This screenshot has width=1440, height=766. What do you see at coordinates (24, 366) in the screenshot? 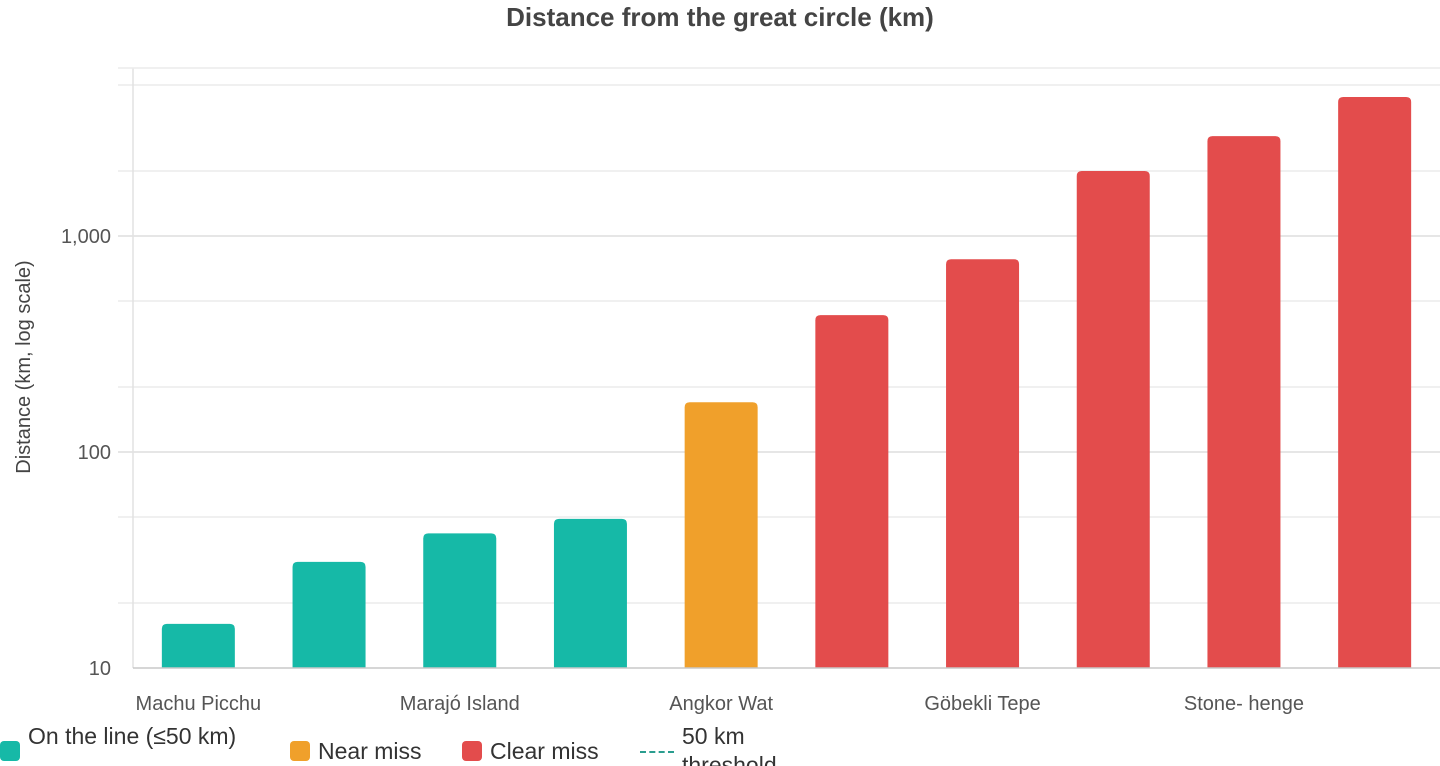
I see `y-axis-title: Distance (km, log scale)` at bounding box center [24, 366].